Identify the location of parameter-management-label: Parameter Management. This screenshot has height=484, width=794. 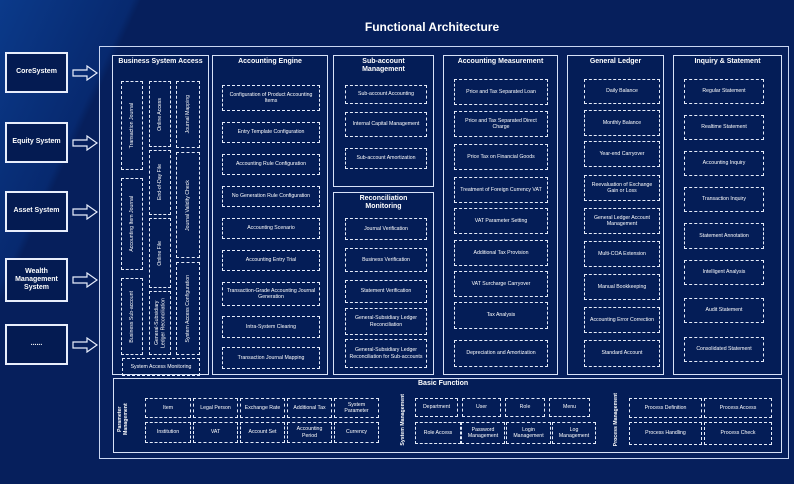
(123, 419).